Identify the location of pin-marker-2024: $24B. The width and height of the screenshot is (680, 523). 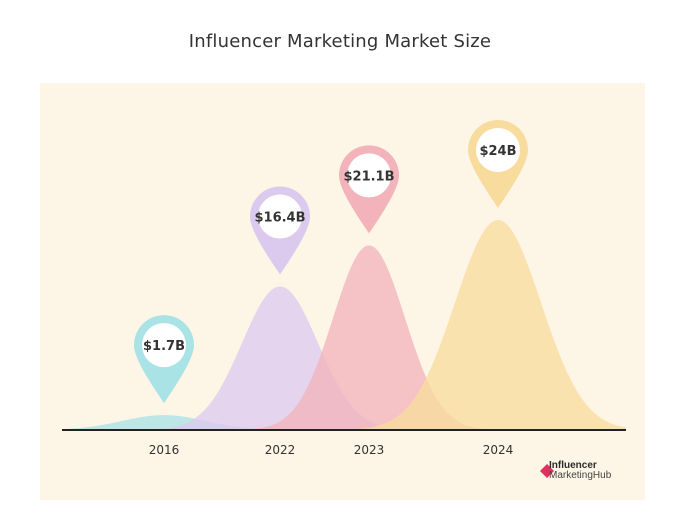
(498, 164).